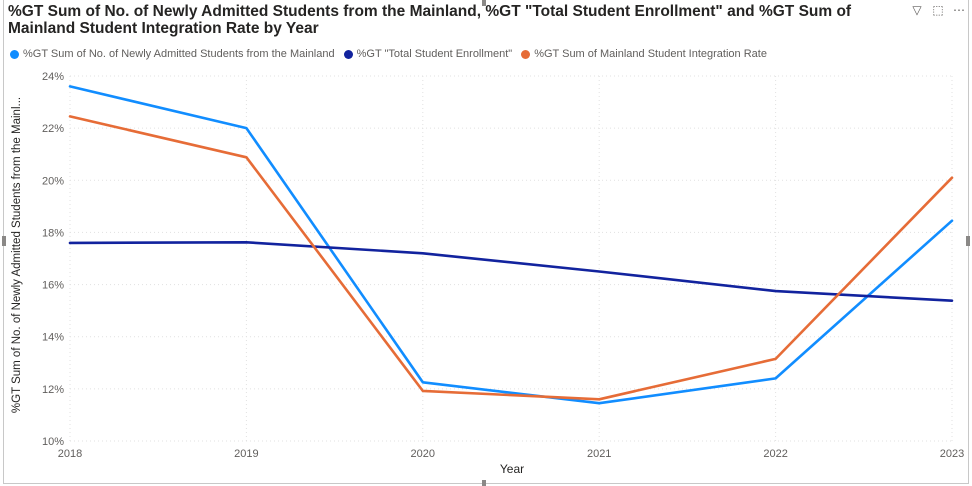  I want to click on legend-item: %GT "Total Student Enrollment", so click(428, 54).